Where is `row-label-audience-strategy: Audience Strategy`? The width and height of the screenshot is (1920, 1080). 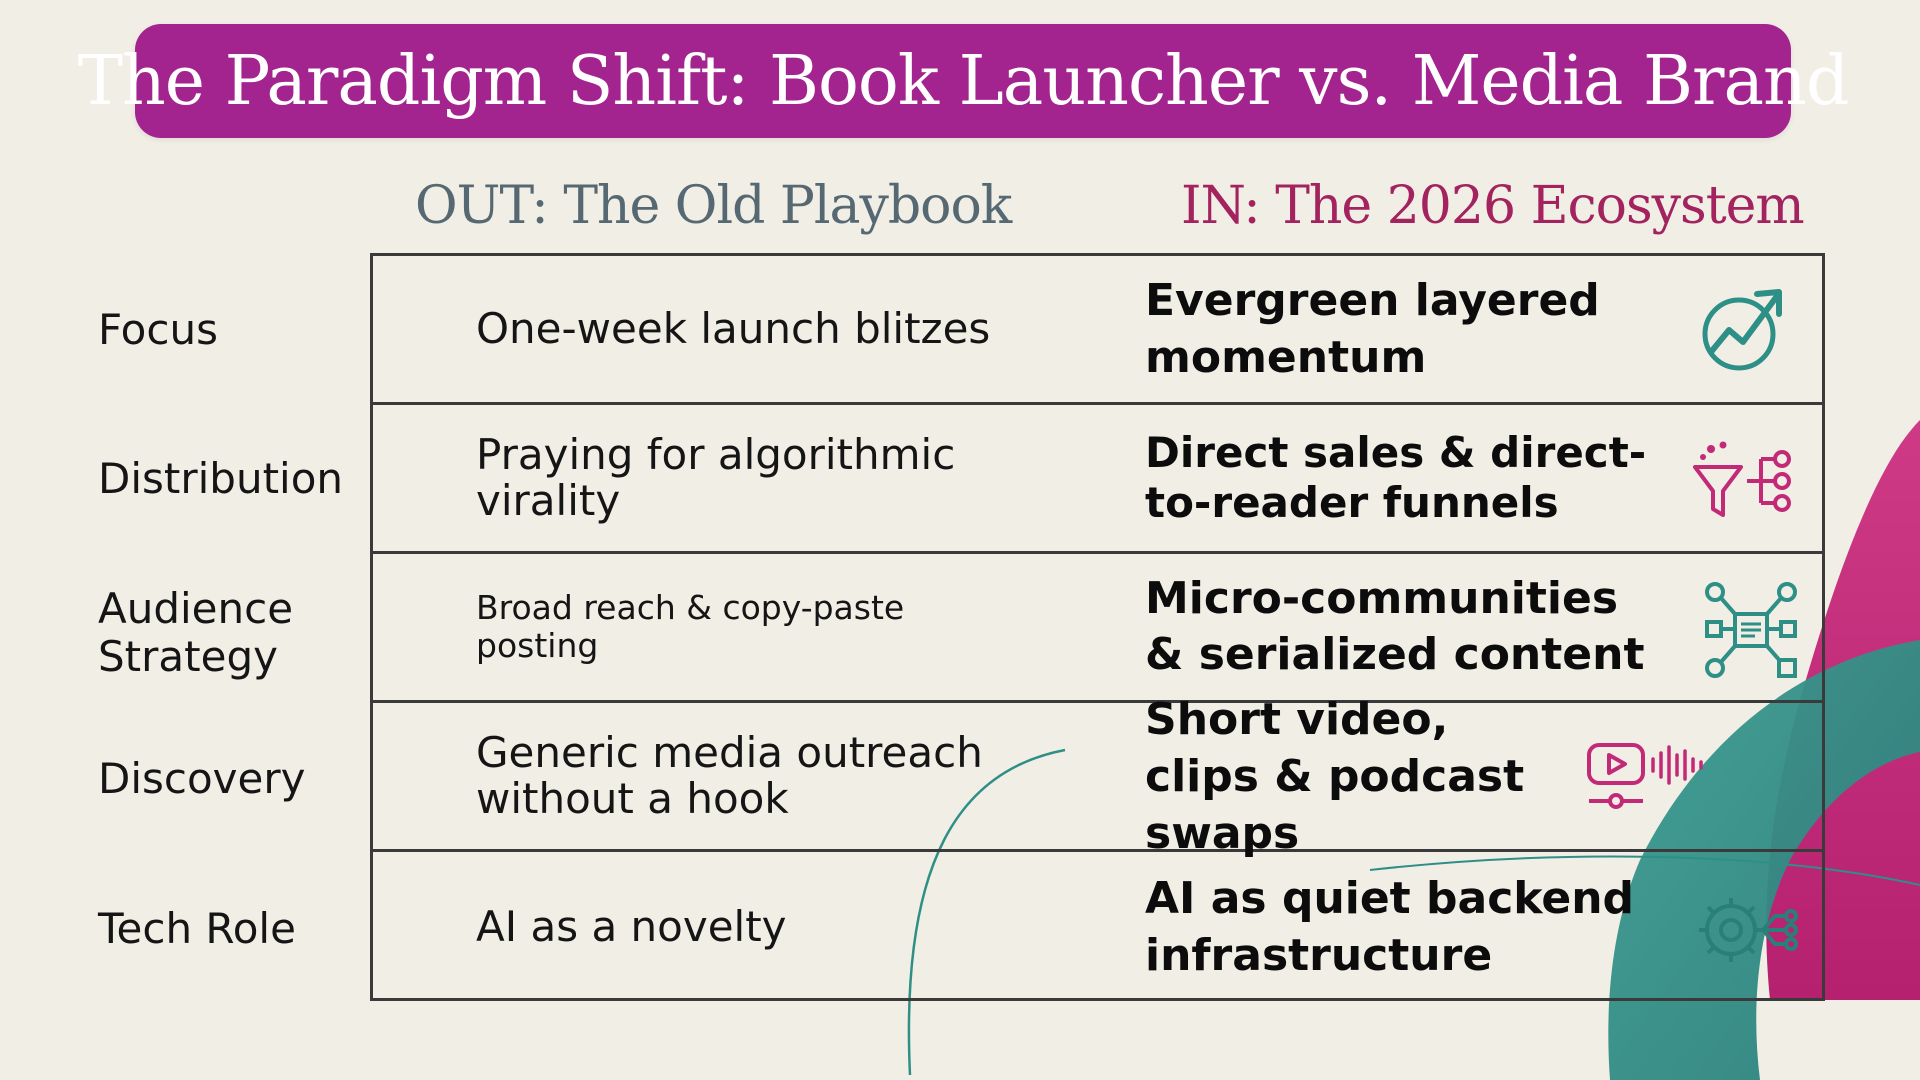 row-label-audience-strategy: Audience Strategy is located at coordinates (196, 632).